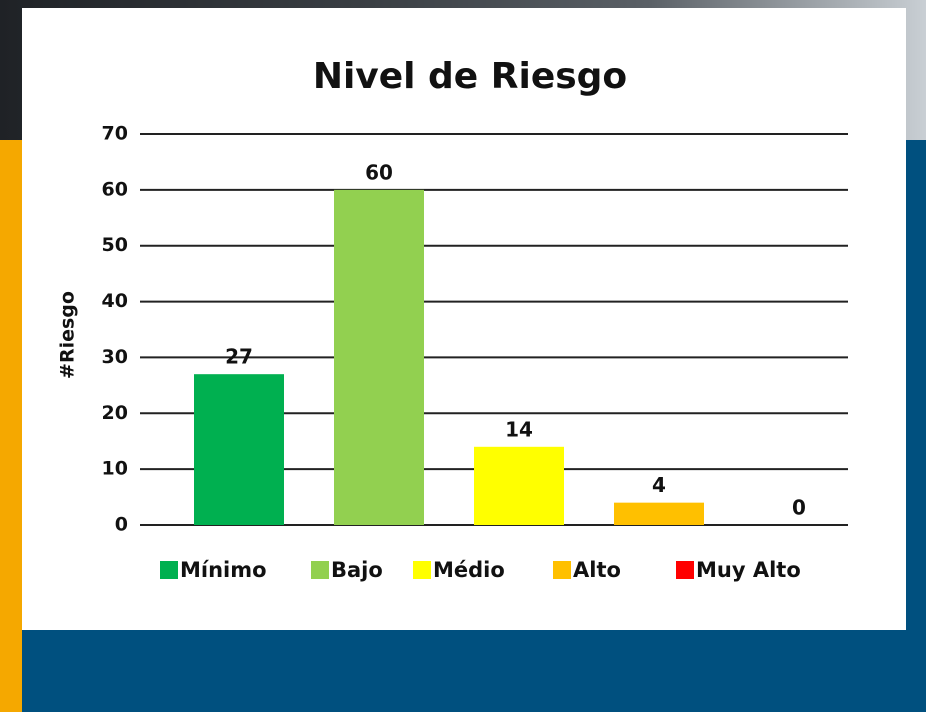 Image resolution: width=926 pixels, height=712 pixels. I want to click on data-label: 27, so click(239, 357).